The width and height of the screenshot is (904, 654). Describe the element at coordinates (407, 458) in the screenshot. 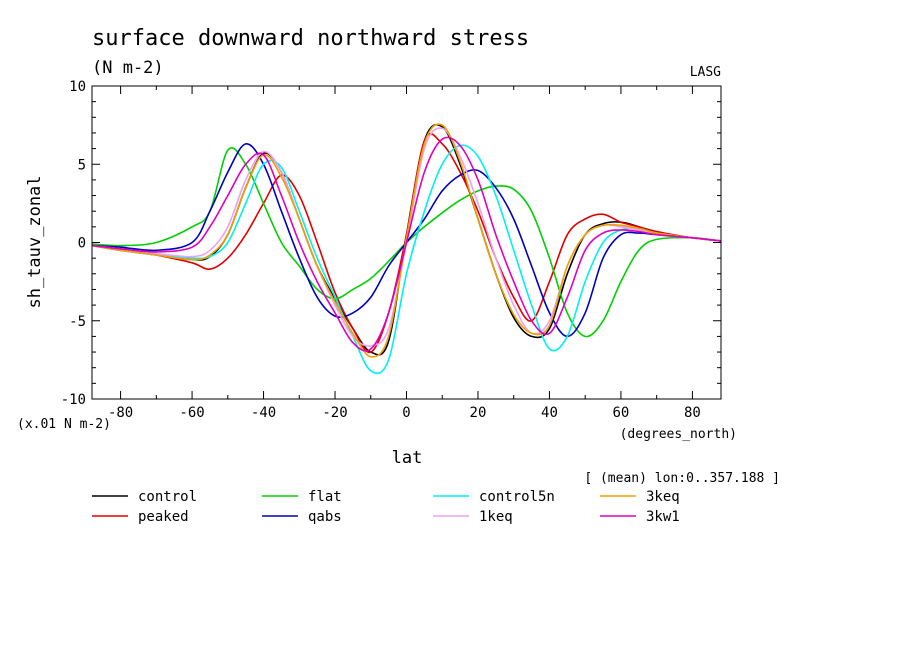

I see `x-axis-label: lat` at that location.